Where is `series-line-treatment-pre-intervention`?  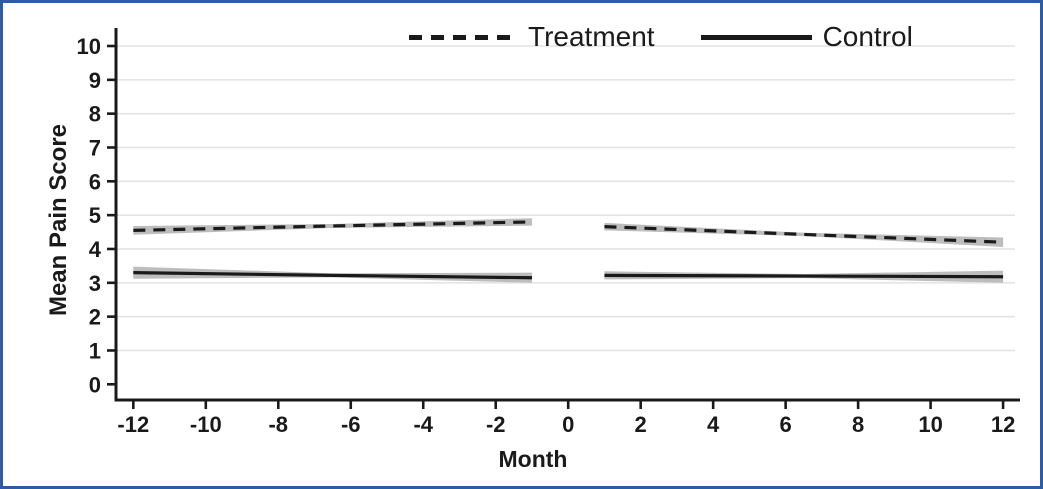
series-line-treatment-pre-intervention is located at coordinates (332, 226).